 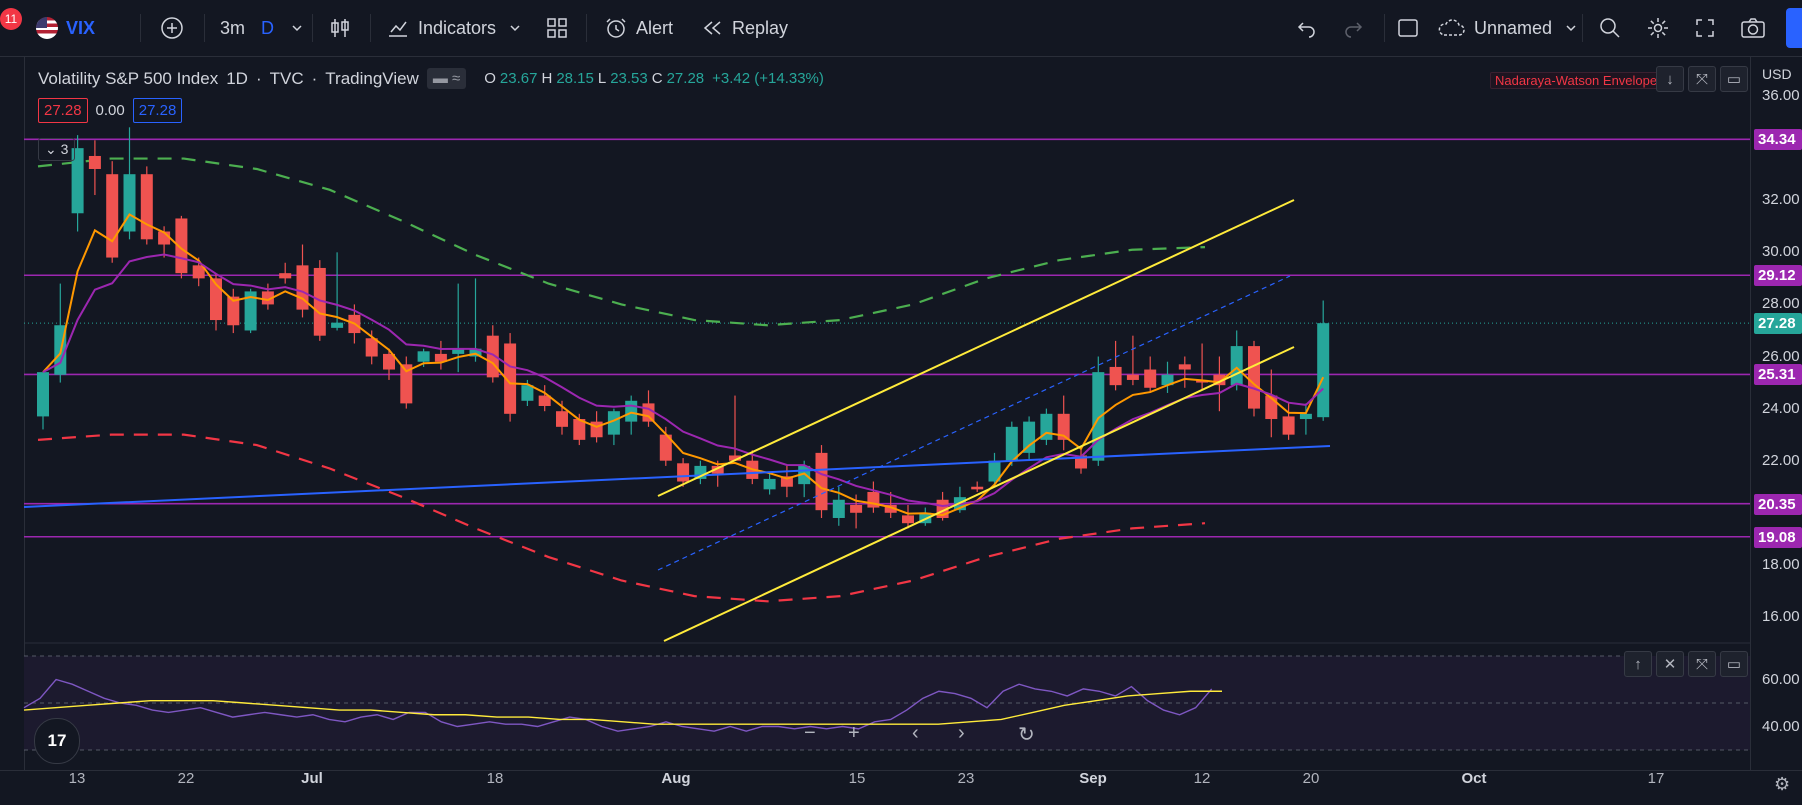 I want to click on snapshot-button, so click(x=1753, y=28).